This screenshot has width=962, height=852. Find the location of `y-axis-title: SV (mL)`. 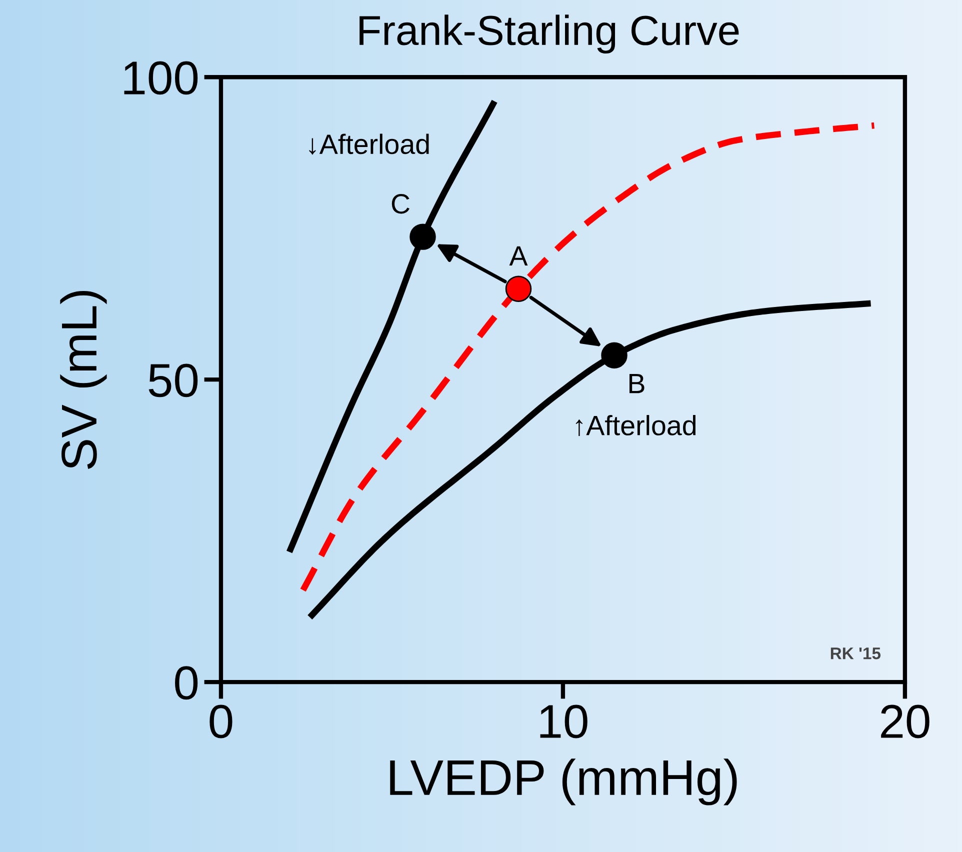

y-axis-title: SV (mL) is located at coordinates (83, 379).